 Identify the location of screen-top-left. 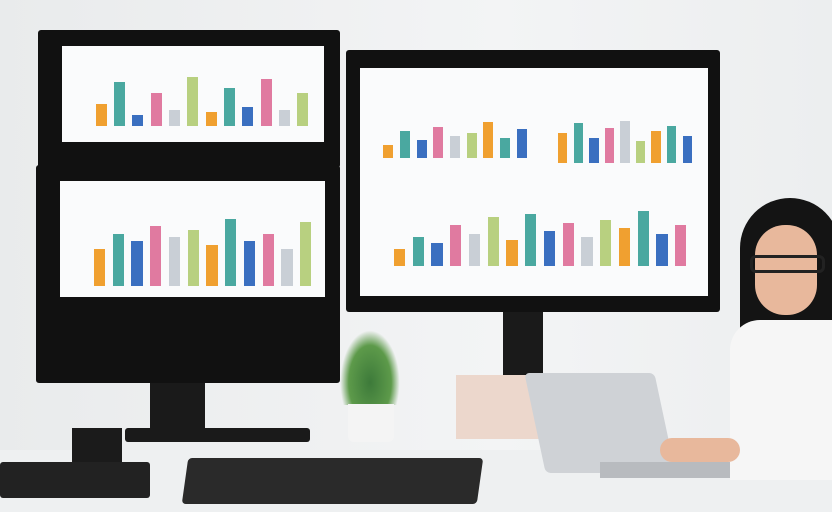
(193, 94).